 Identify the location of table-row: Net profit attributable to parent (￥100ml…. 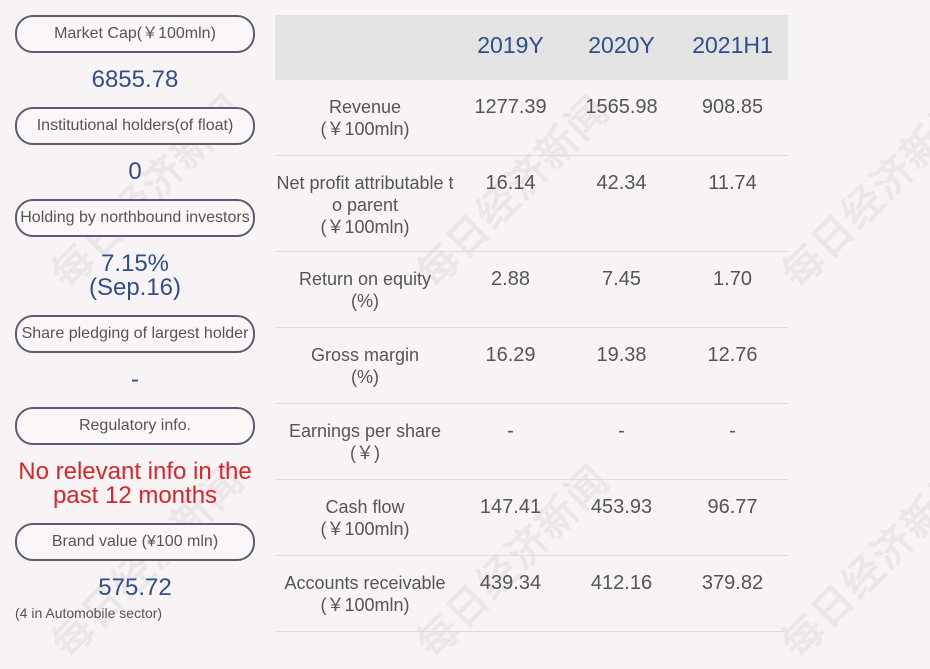
(531, 204).